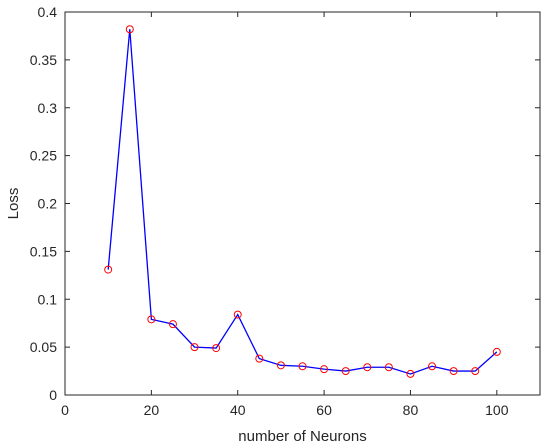 The width and height of the screenshot is (550, 448). I want to click on y-tick-label: 0.4, so click(48, 12).